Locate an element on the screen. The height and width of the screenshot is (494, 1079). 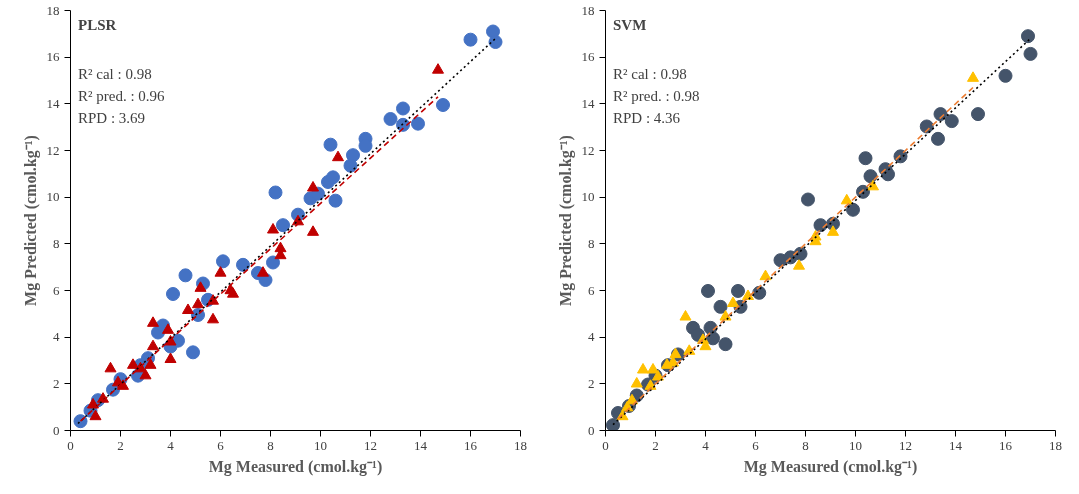
chart-title: SVM is located at coordinates (630, 24).